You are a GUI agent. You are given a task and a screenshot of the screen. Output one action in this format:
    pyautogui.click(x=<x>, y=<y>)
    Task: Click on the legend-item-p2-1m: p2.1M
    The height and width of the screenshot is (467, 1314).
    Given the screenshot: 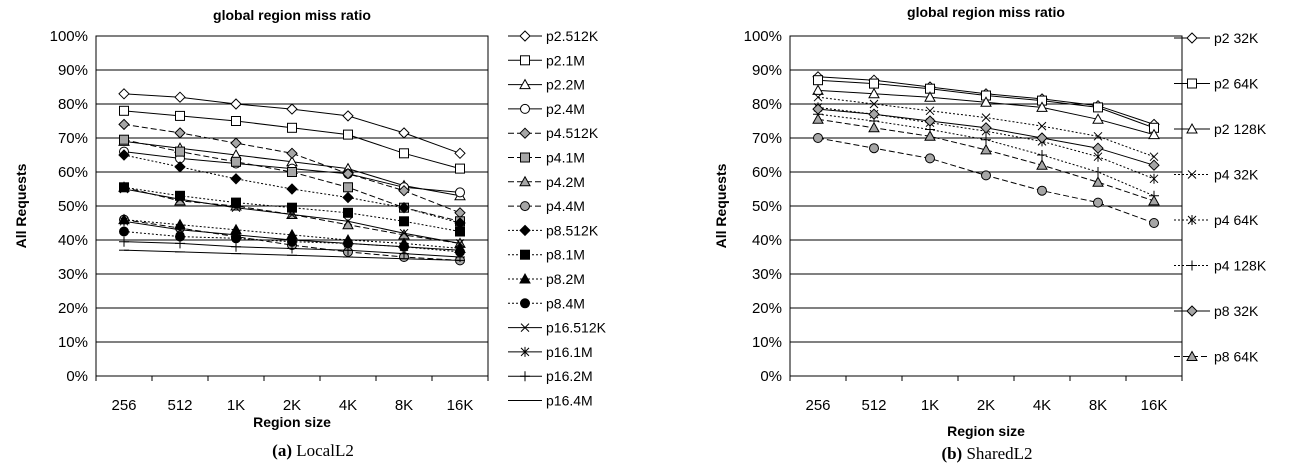 What is the action you would take?
    pyautogui.click(x=546, y=60)
    